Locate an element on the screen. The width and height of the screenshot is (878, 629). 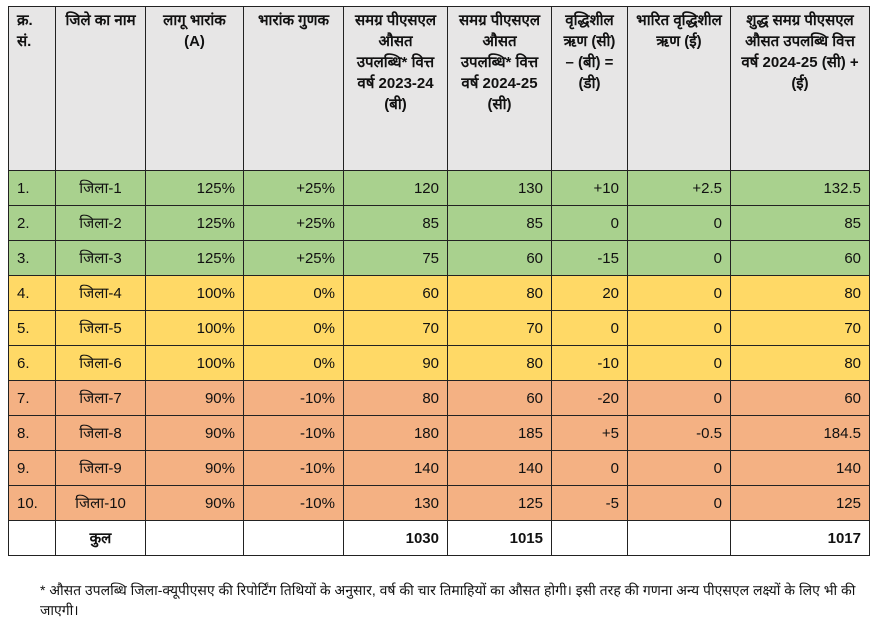
total-cell: 1030 is located at coordinates (395, 538).